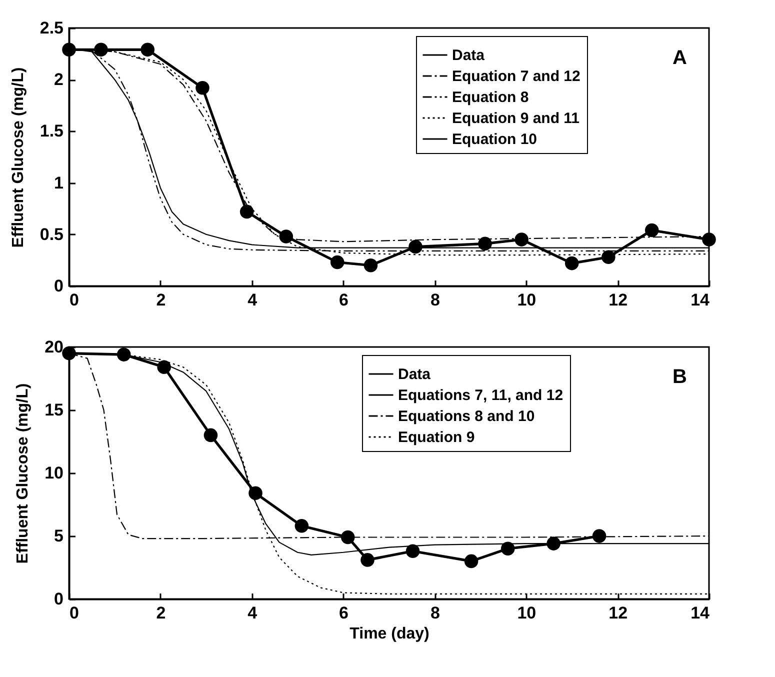 The image size is (775, 677). I want to click on legend-label: Equations 7, 11, and 12, so click(481, 395).